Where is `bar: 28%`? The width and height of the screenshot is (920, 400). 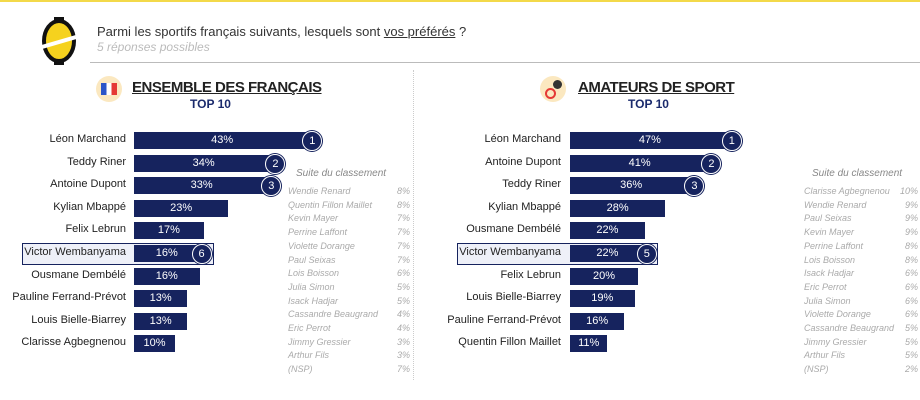
bar: 28% is located at coordinates (618, 208).